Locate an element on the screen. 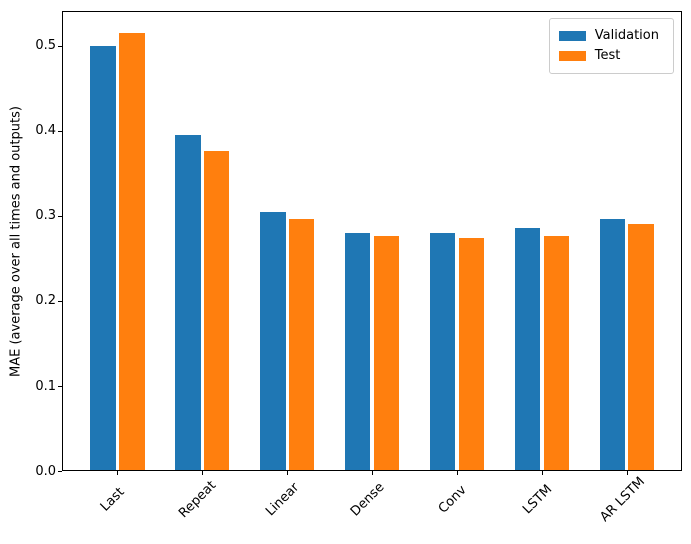 The image size is (691, 544). validation-swatch is located at coordinates (572, 36).